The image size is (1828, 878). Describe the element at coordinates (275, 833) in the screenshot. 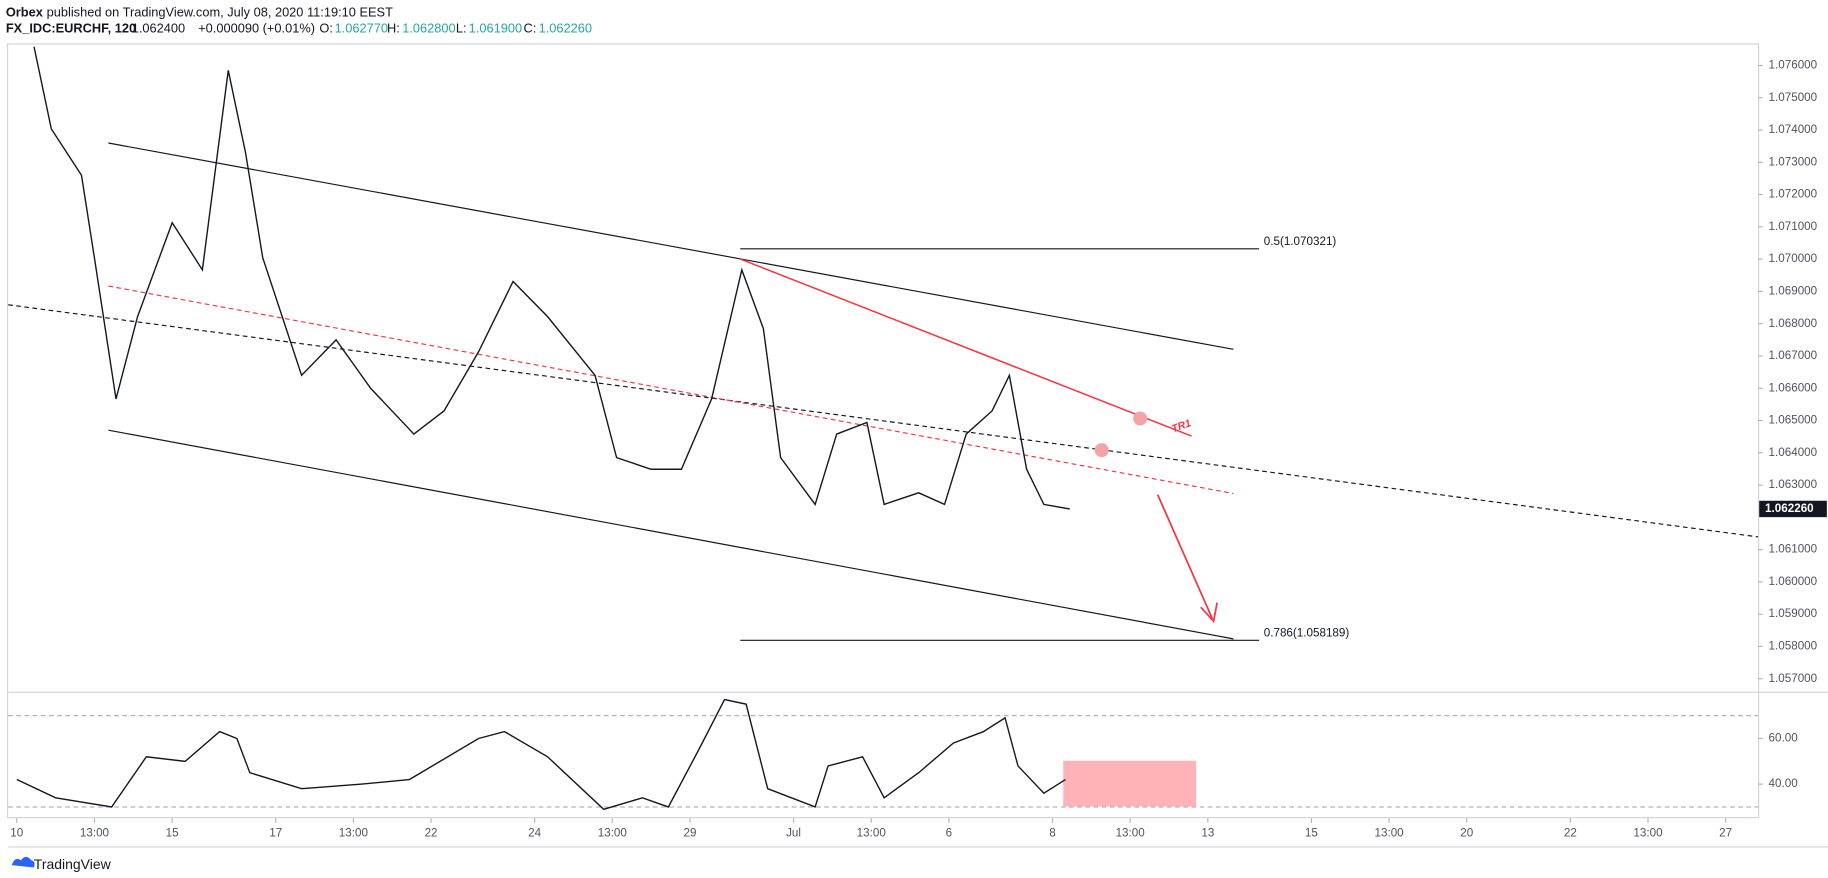

I see `x-tick-label: 17` at that location.